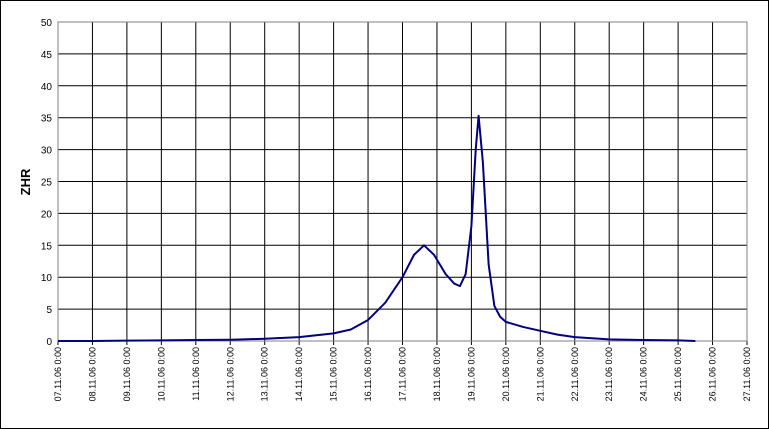 The width and height of the screenshot is (769, 429). What do you see at coordinates (265, 374) in the screenshot?
I see `x-tick-label: 13.11.06 0:00` at bounding box center [265, 374].